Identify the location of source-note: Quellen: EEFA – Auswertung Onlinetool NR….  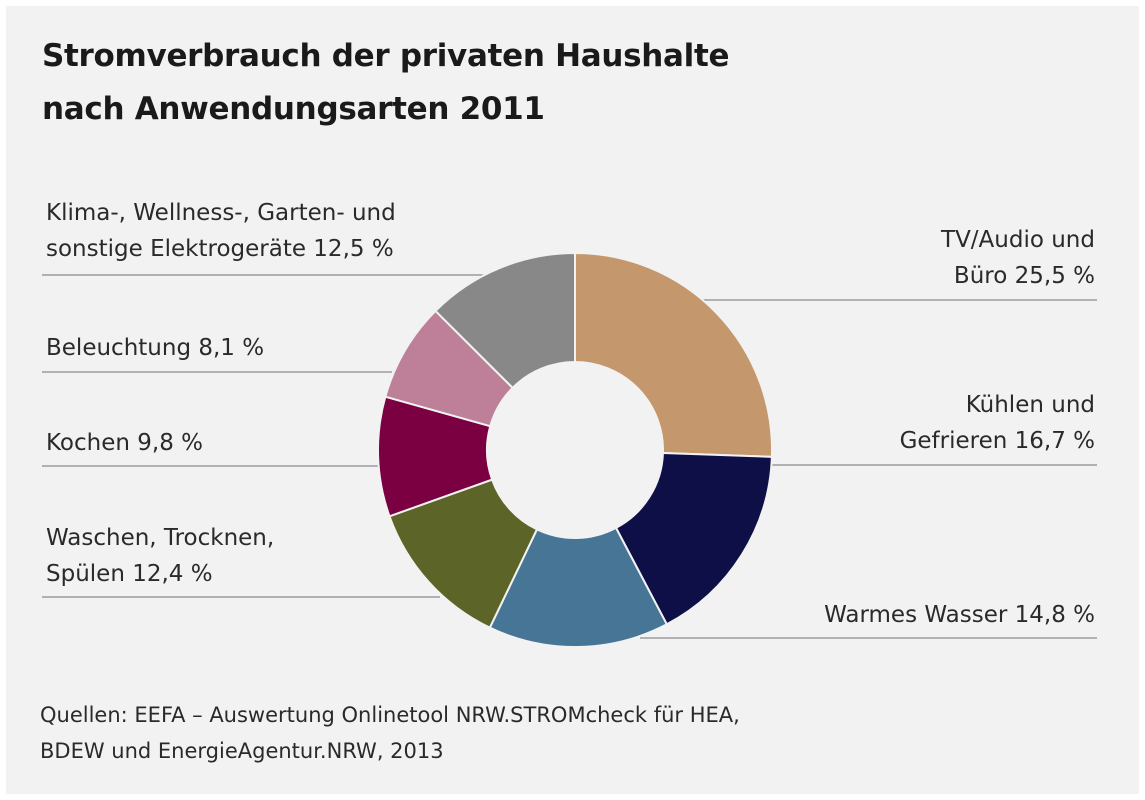
(390, 733).